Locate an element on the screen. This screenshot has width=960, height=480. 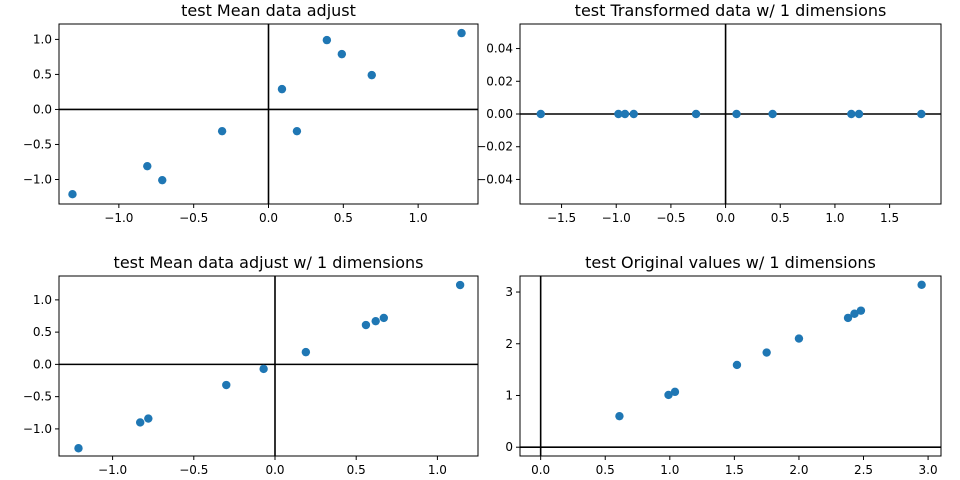
x-tick-label: 3.0 is located at coordinates (928, 470).